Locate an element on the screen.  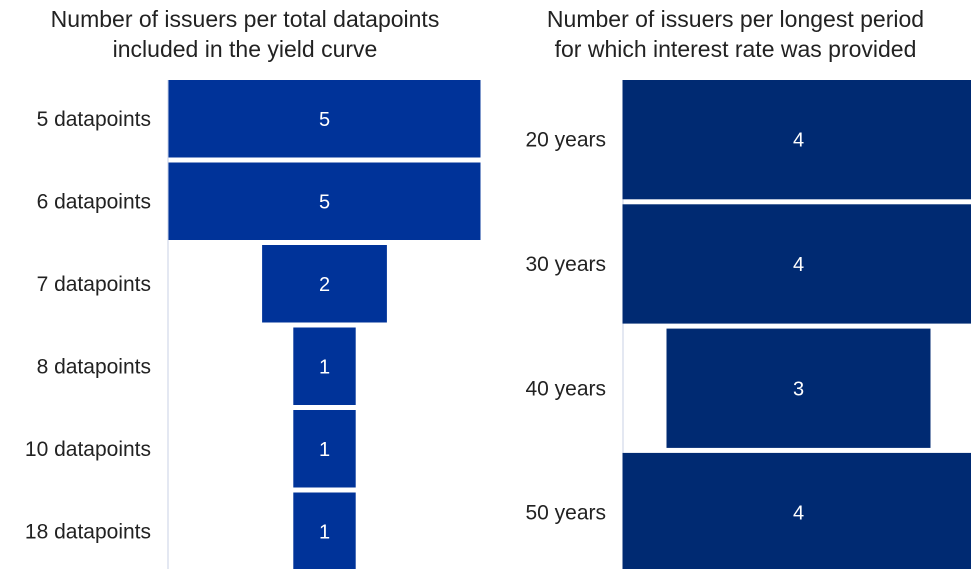
category-label: 5 datapoints is located at coordinates (94, 119).